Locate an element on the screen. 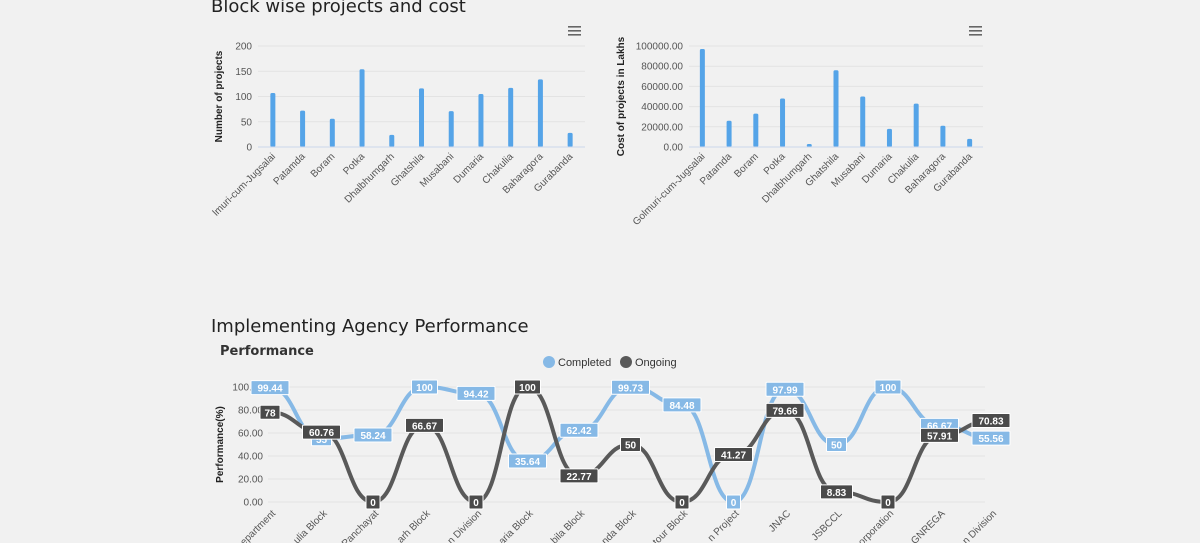 This screenshot has height=543, width=1200. data-label-completed: 0 is located at coordinates (733, 502).